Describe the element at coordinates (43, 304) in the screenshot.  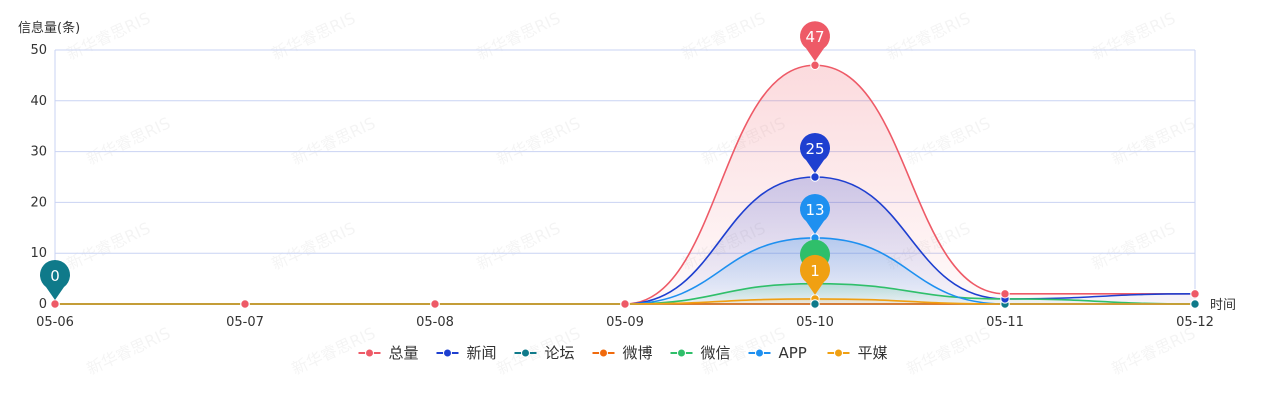
I see `y-tick-label: 0` at that location.